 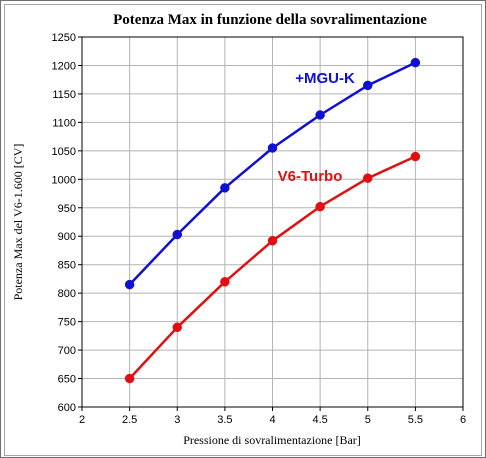 What do you see at coordinates (319, 420) in the screenshot?
I see `x-tick-label: 4.5` at bounding box center [319, 420].